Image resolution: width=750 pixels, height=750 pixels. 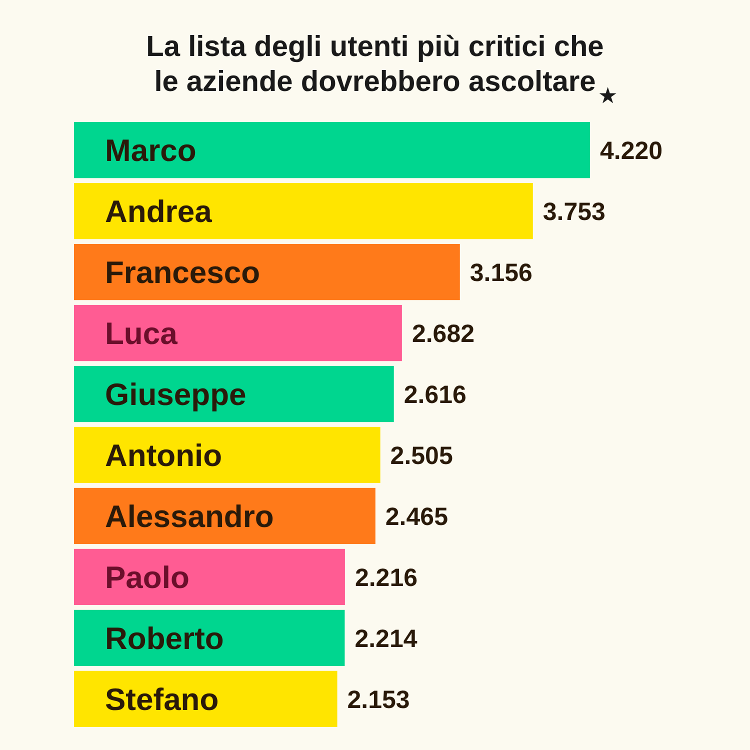 I want to click on y-tick-label: Marco, so click(x=150, y=150).